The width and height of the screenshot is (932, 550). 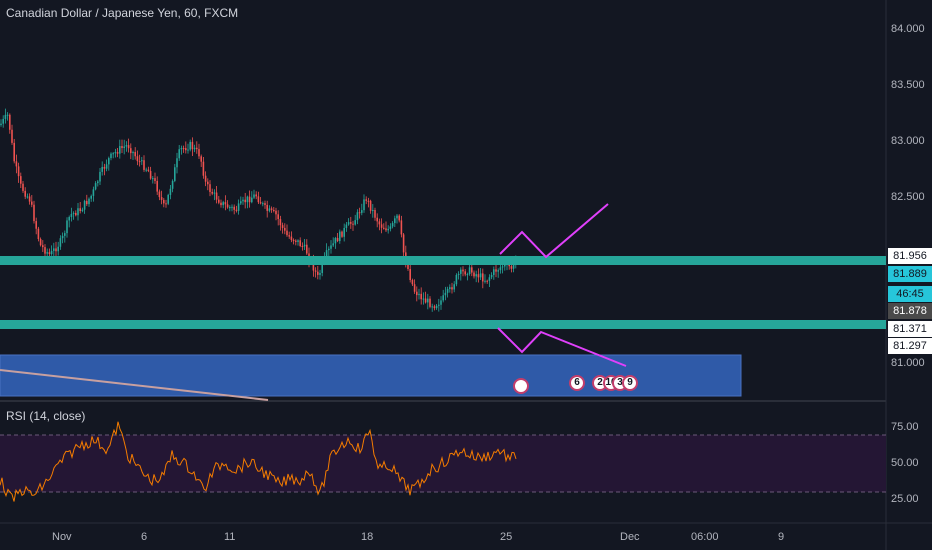 What do you see at coordinates (781, 537) in the screenshot?
I see `time-tick: 9` at bounding box center [781, 537].